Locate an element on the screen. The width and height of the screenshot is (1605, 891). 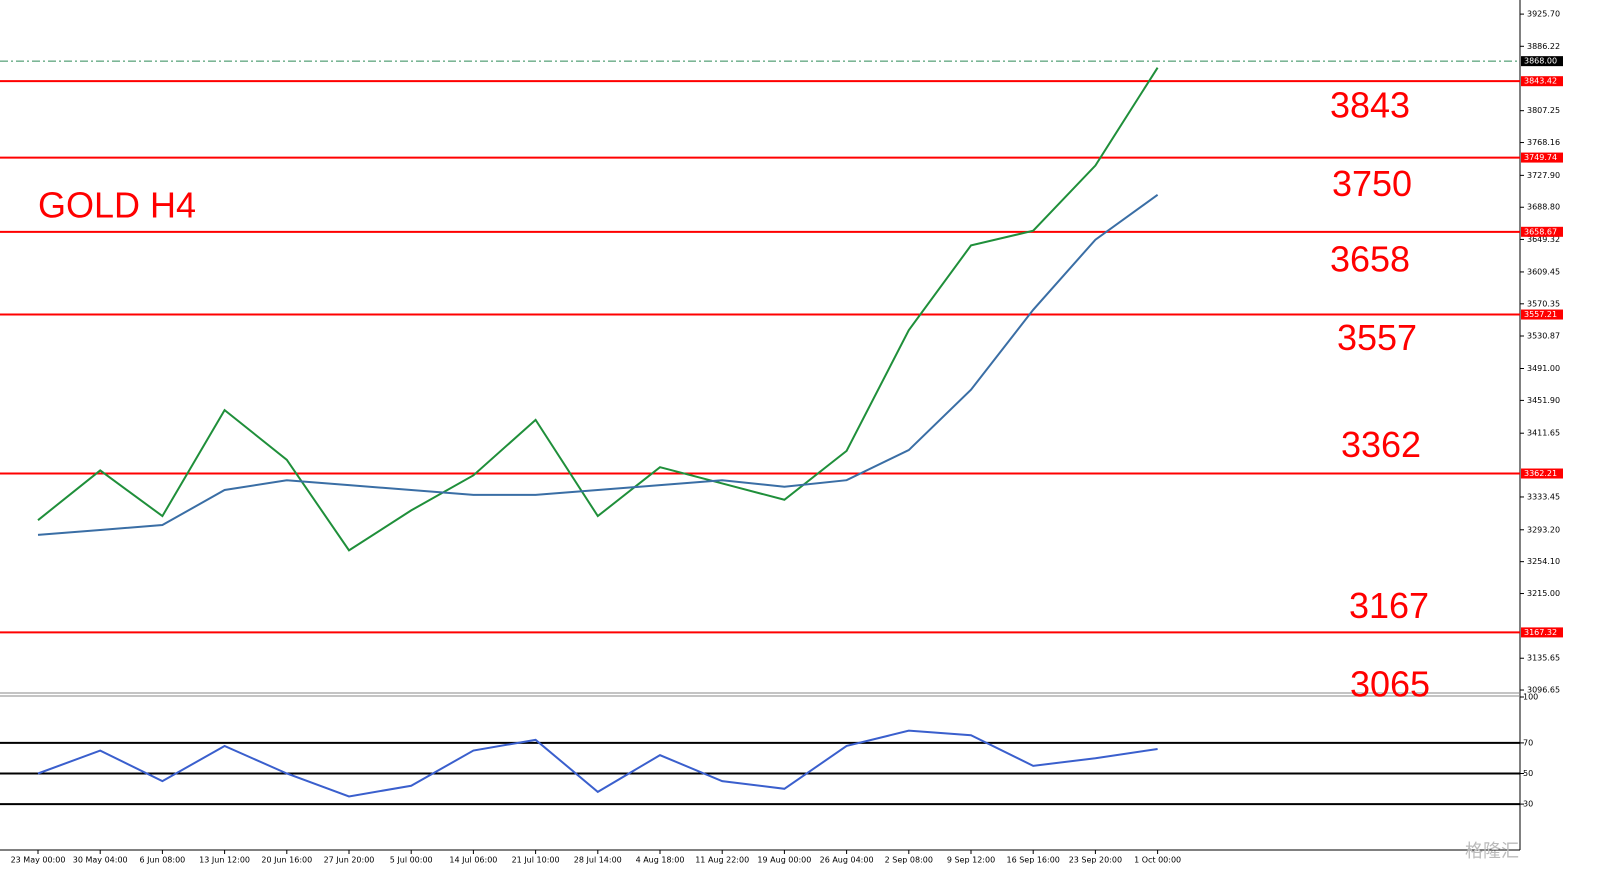
y-tick-label: 3215.00 is located at coordinates (1543, 593).